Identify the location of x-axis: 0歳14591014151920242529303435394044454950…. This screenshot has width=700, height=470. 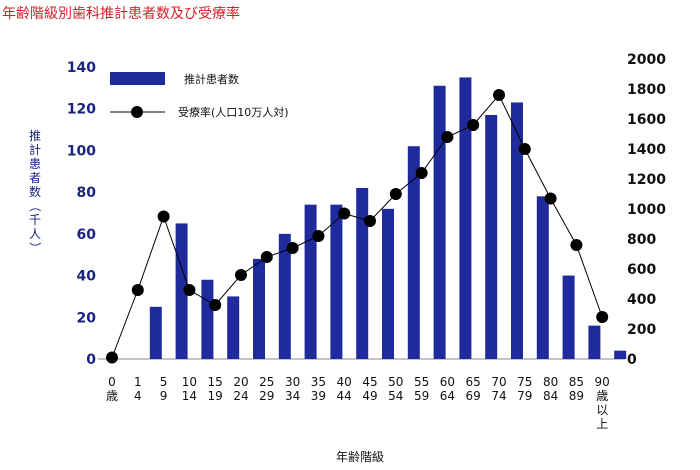
(358, 403).